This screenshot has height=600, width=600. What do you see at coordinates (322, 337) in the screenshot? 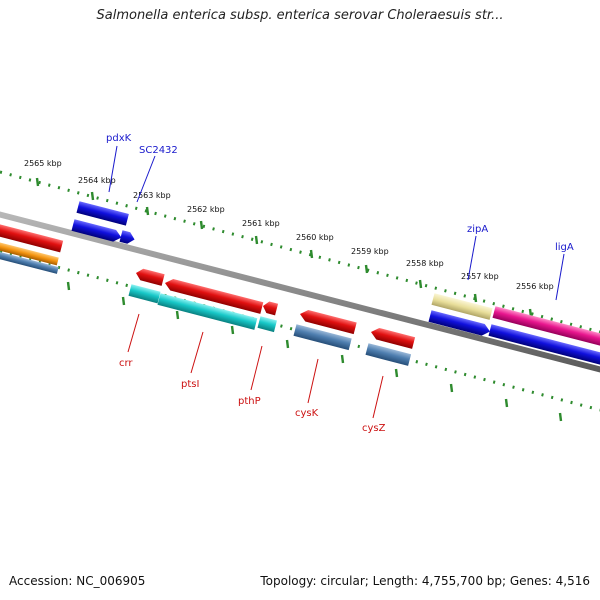
I see `gene-feature-cysk` at bounding box center [322, 337].